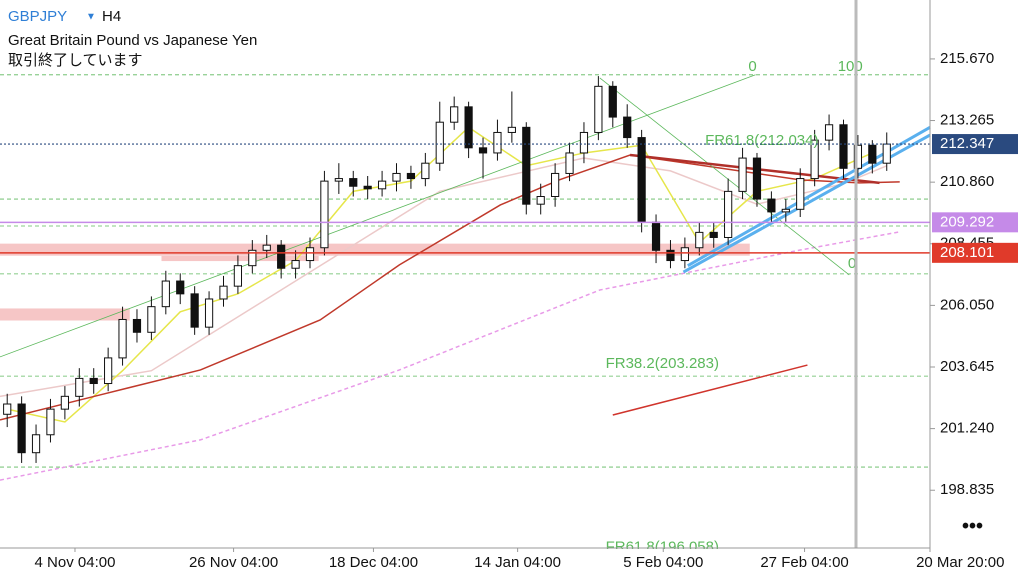  Describe the element at coordinates (132, 40) in the screenshot. I see `instrument-name: Great Britain Pound vs Japanese Yen` at that location.